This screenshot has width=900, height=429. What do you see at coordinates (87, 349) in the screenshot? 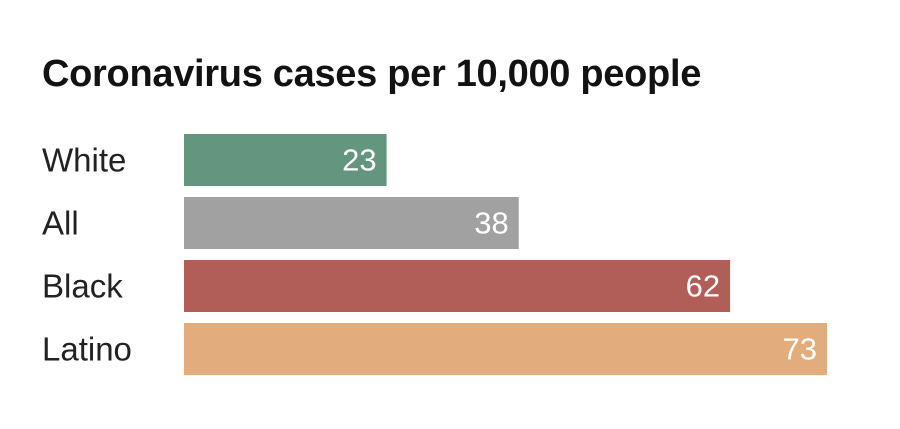
I see `category-label-latino: Latino` at bounding box center [87, 349].